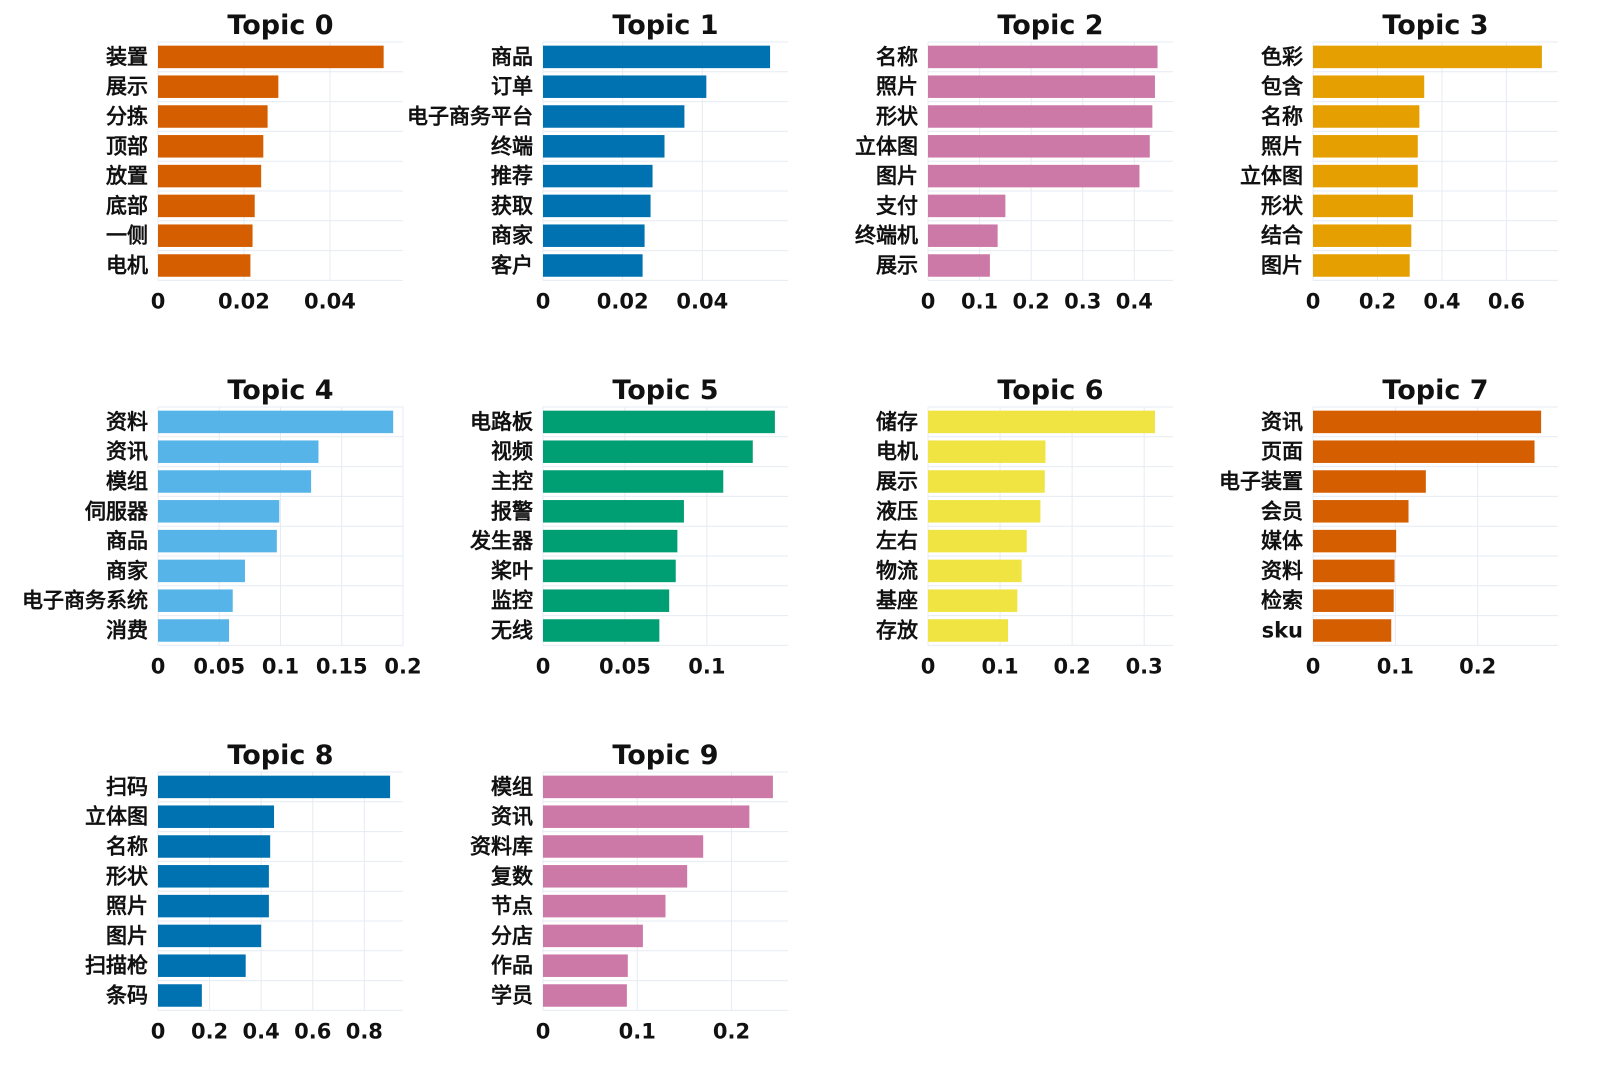 This screenshot has height=1068, width=1599. I want to click on category-label: 一侧, so click(127, 236).